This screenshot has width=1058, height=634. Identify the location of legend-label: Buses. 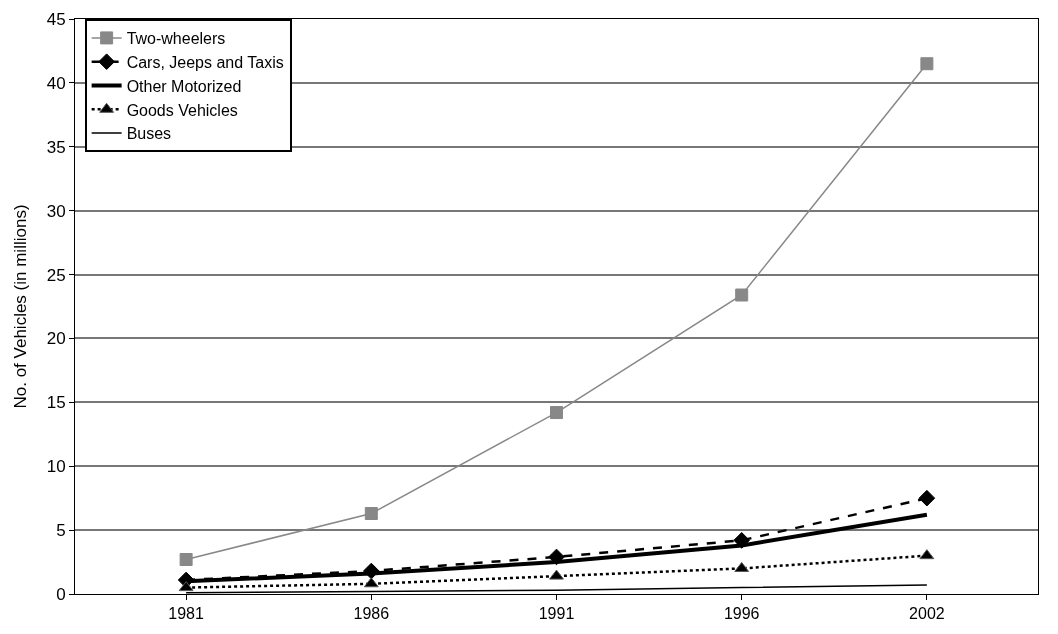
(149, 134).